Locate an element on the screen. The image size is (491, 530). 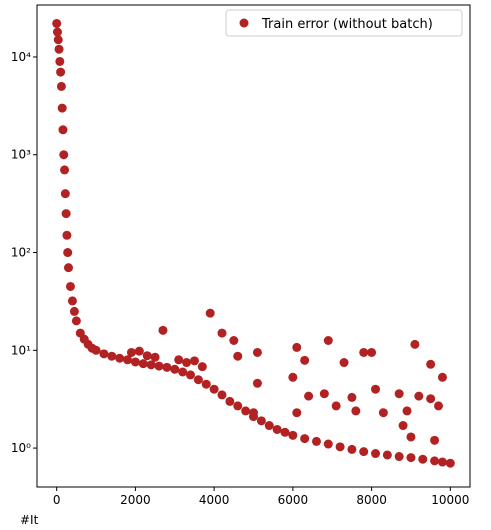
x-tick-label: 10000 is located at coordinates (450, 500).